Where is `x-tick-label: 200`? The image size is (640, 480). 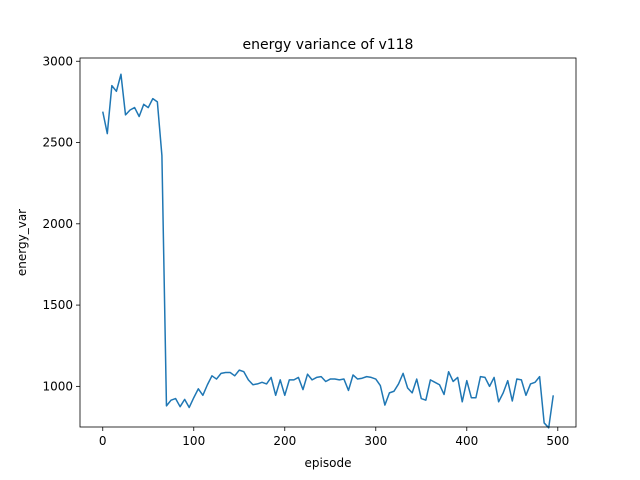
x-tick-label: 200 is located at coordinates (284, 441).